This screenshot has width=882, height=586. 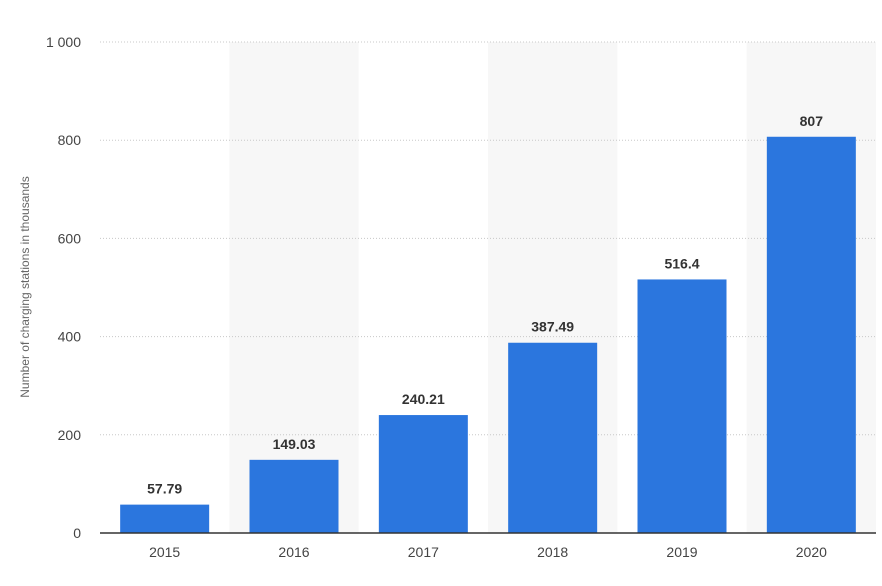 What do you see at coordinates (294, 444) in the screenshot?
I see `value-label-2016: 149.03` at bounding box center [294, 444].